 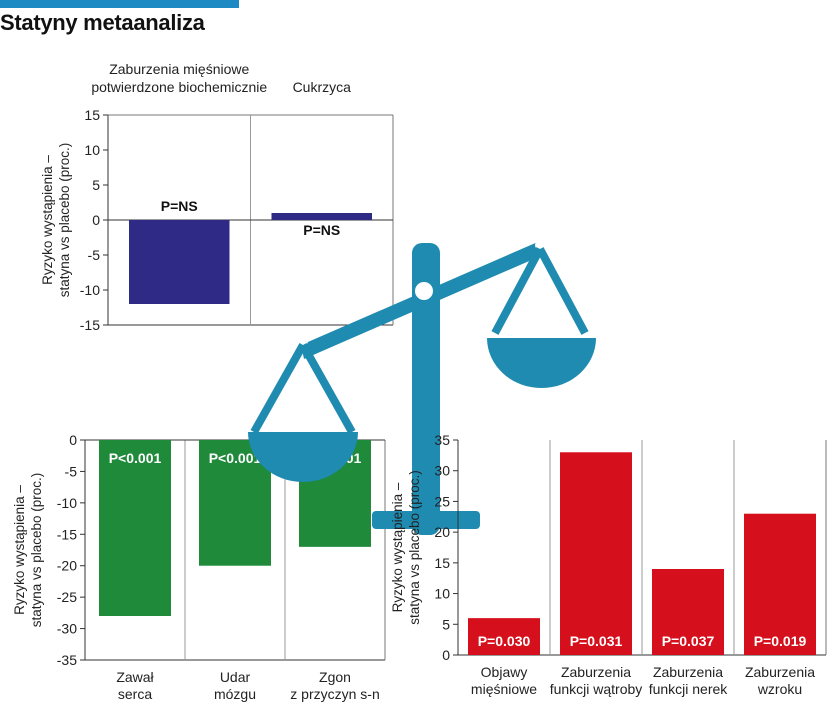 I want to click on scale-base, so click(x=426, y=520).